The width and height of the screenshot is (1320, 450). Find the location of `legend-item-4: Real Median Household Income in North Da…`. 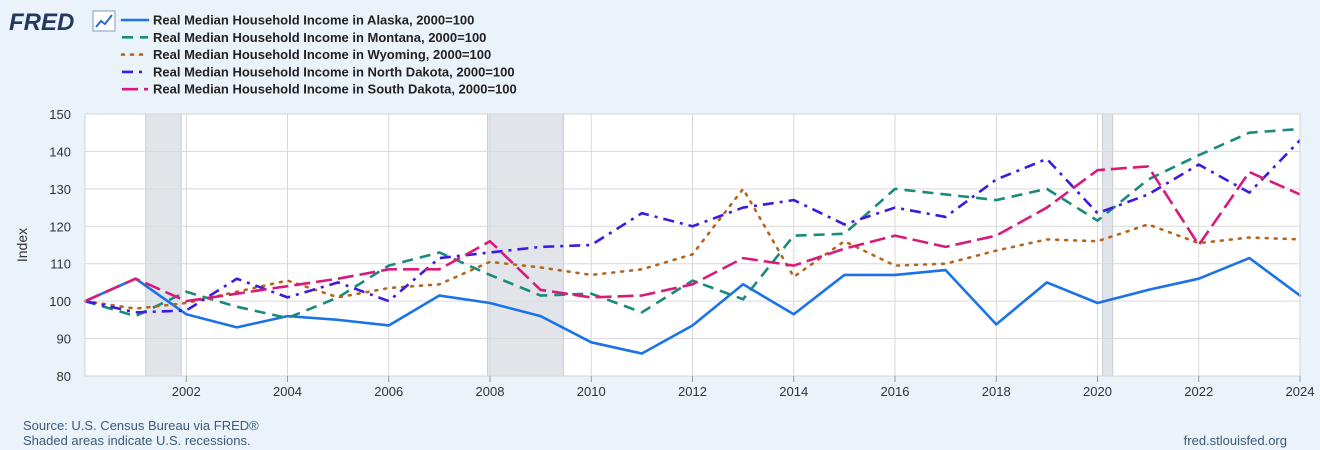

legend-item-4: Real Median Household Income in North Da… is located at coordinates (318, 71).